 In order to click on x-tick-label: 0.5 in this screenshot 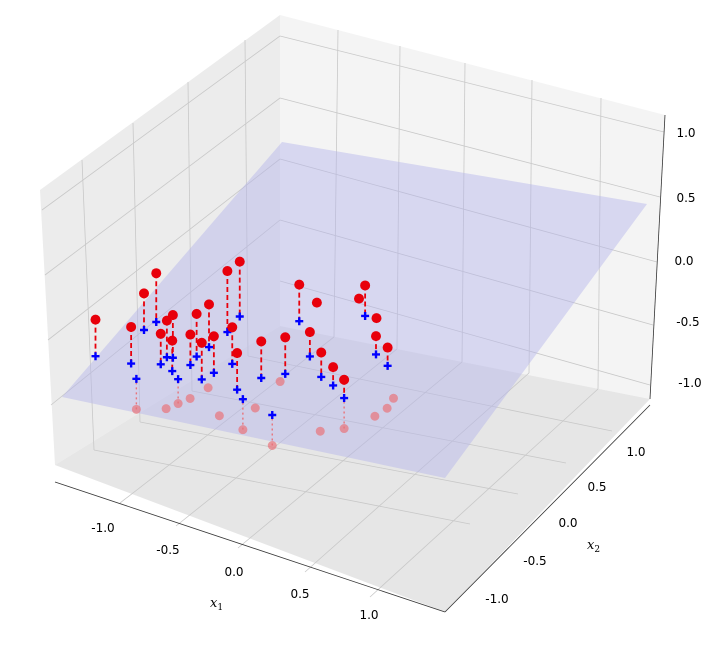, I will do `click(299, 594)`.